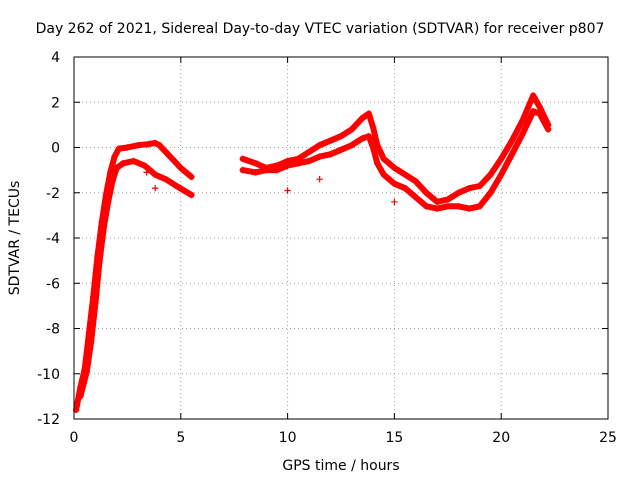  I want to click on x-tick-label: 5, so click(180, 438).